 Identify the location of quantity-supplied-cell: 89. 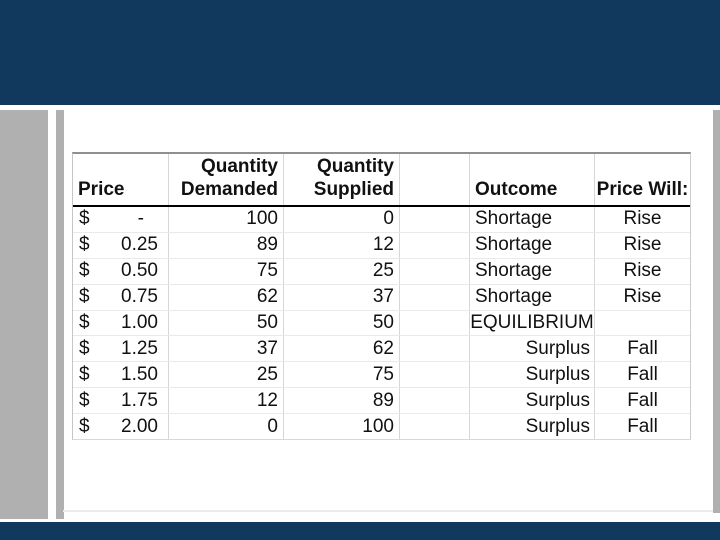
(341, 401).